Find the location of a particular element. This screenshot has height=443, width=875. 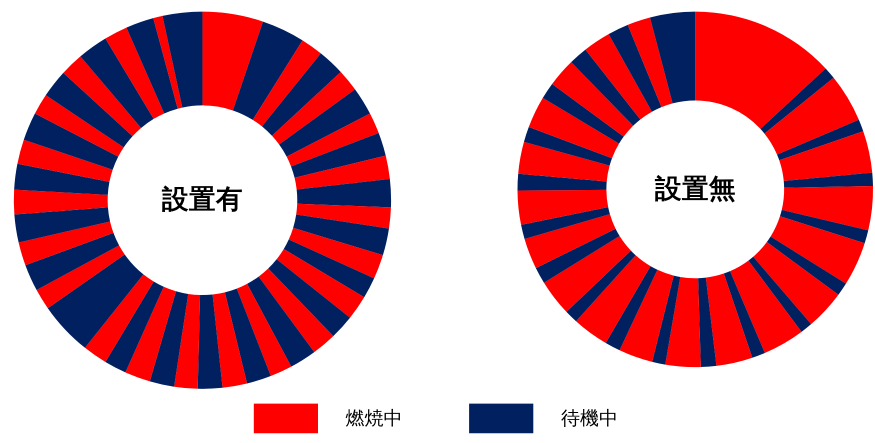

category-label: 燃焼中 is located at coordinates (374, 419).